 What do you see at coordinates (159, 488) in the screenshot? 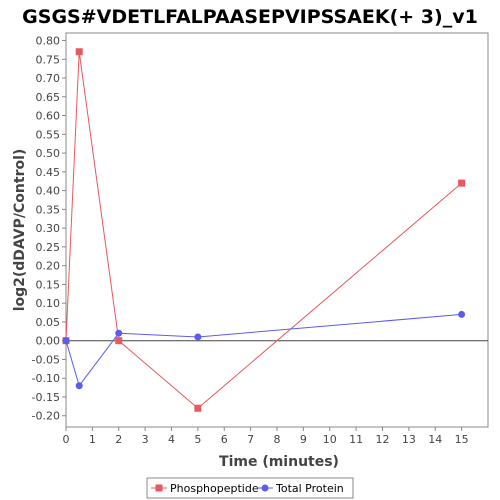
I see `legend-marker-square` at bounding box center [159, 488].